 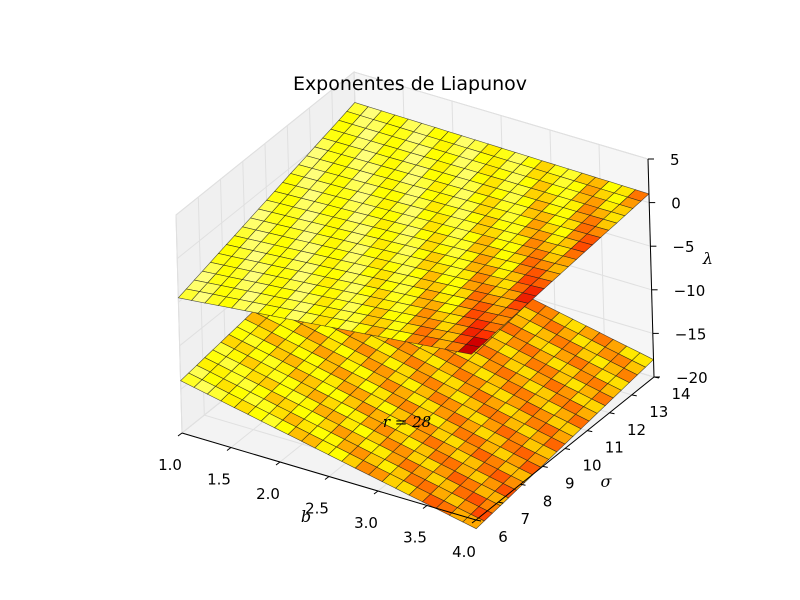 What do you see at coordinates (366, 523) in the screenshot?
I see `x-tick-label: 3.0` at bounding box center [366, 523].